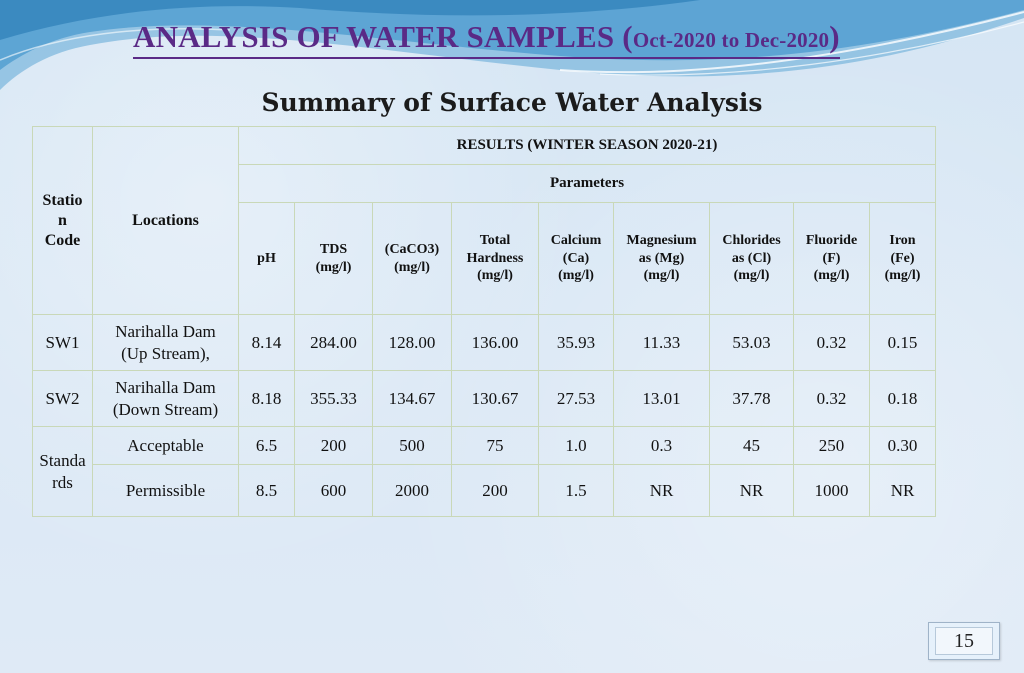 The height and width of the screenshot is (673, 1024). Describe the element at coordinates (495, 258) in the screenshot. I see `param-header-total-hardness: Total Hardness (mg/l)` at that location.